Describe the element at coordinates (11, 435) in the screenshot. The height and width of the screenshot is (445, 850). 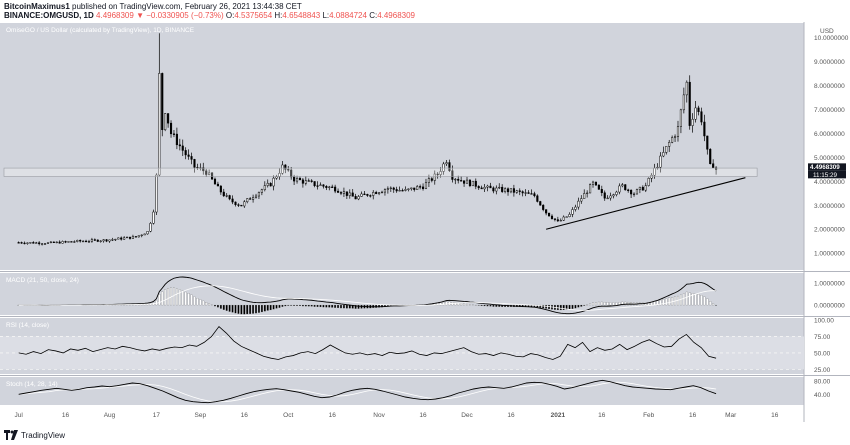
I see `tradingview-logo-icon` at that location.